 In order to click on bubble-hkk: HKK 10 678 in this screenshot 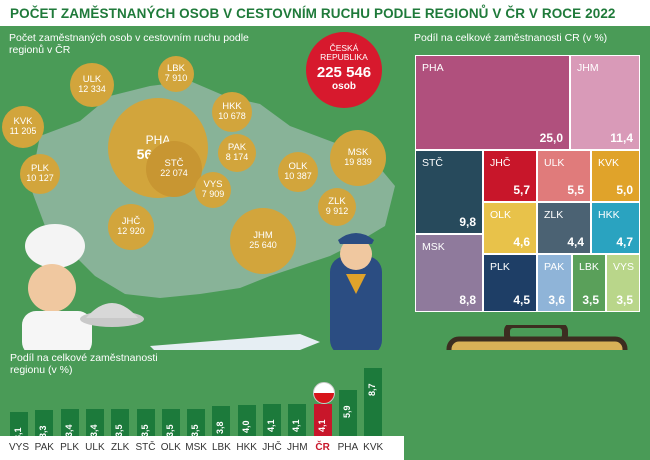, I will do `click(232, 112)`.